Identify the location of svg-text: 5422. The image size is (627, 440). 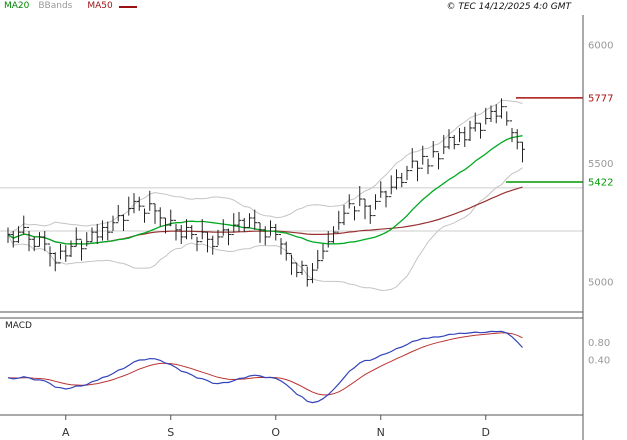
(600, 182).